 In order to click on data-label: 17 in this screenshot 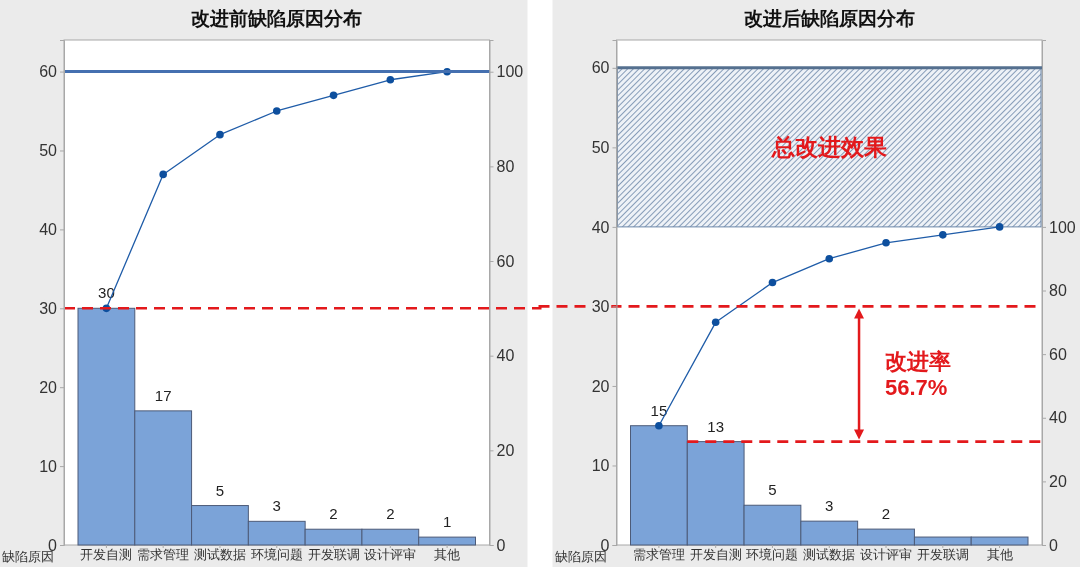, I will do `click(163, 395)`.